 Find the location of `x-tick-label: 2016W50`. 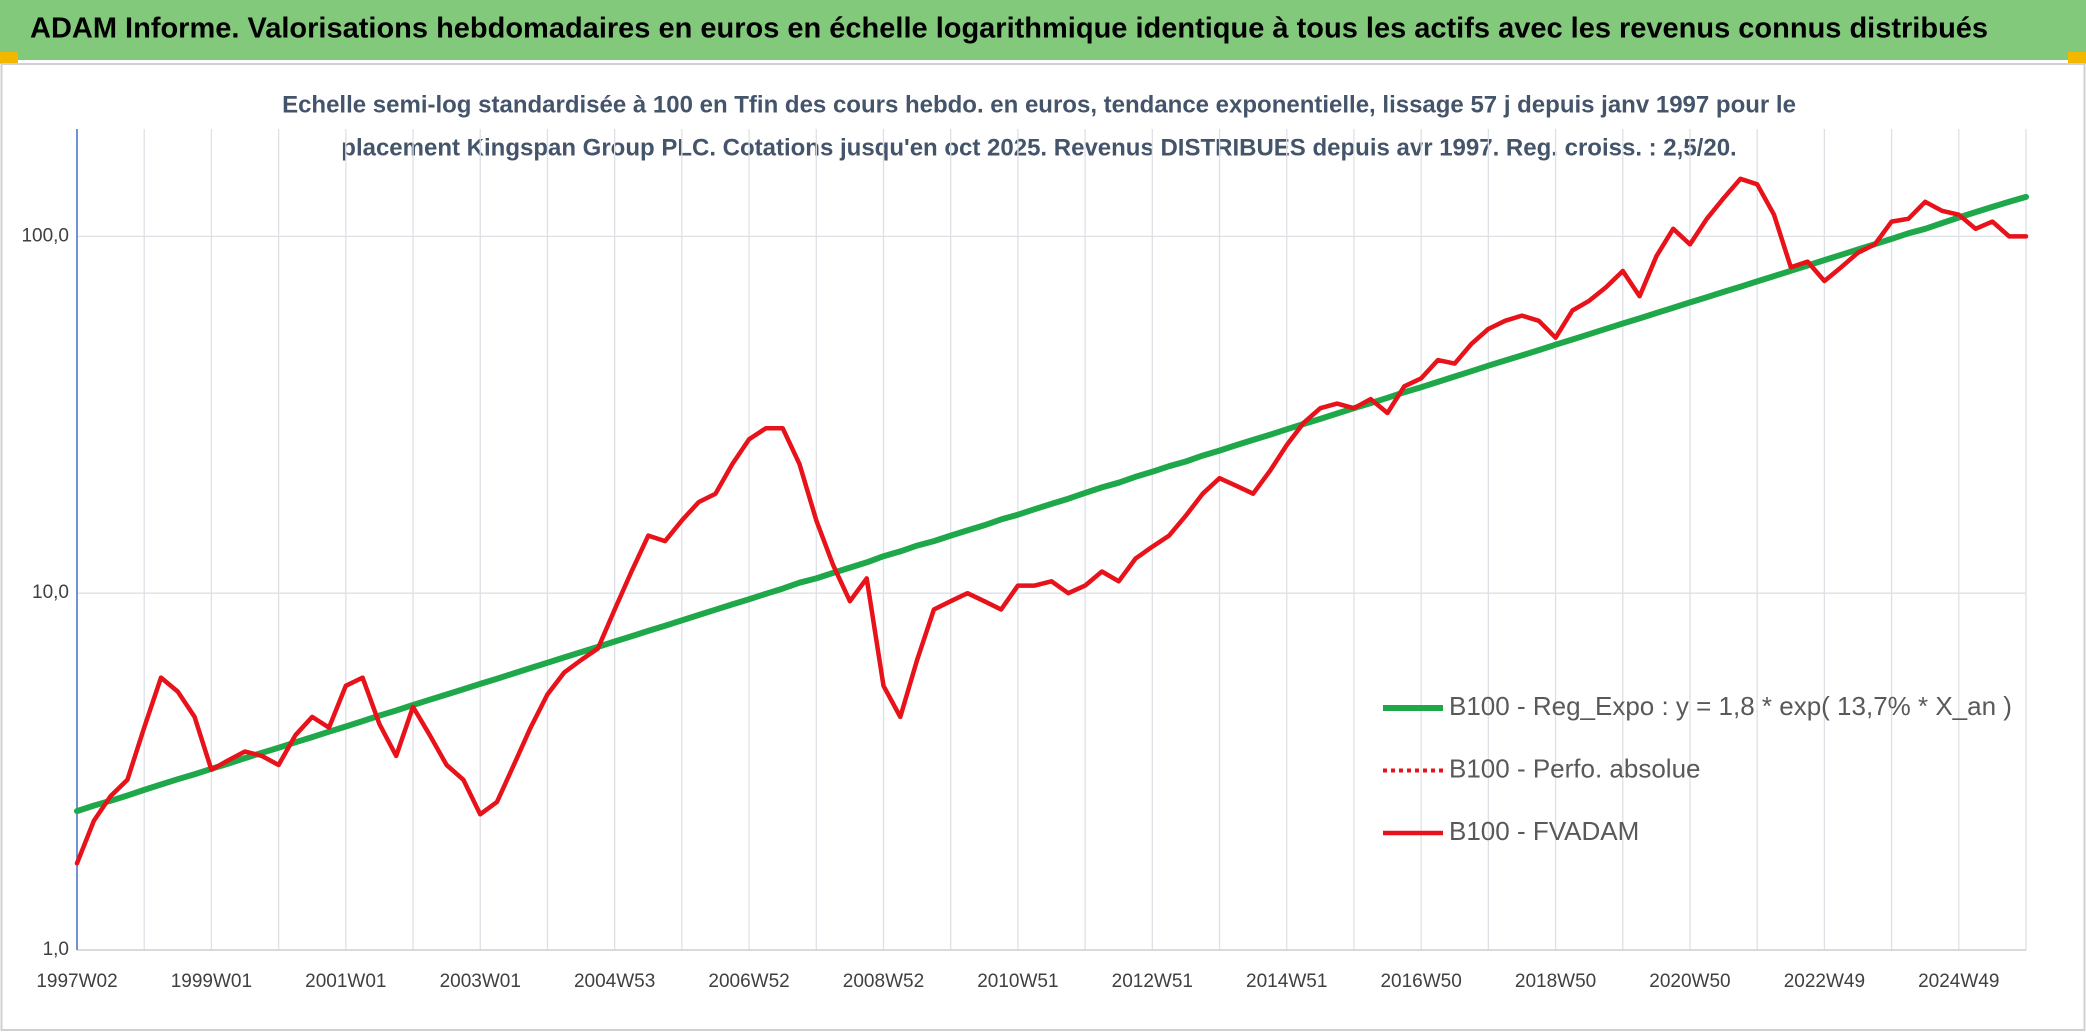

x-tick-label: 2016W50 is located at coordinates (1420, 981).